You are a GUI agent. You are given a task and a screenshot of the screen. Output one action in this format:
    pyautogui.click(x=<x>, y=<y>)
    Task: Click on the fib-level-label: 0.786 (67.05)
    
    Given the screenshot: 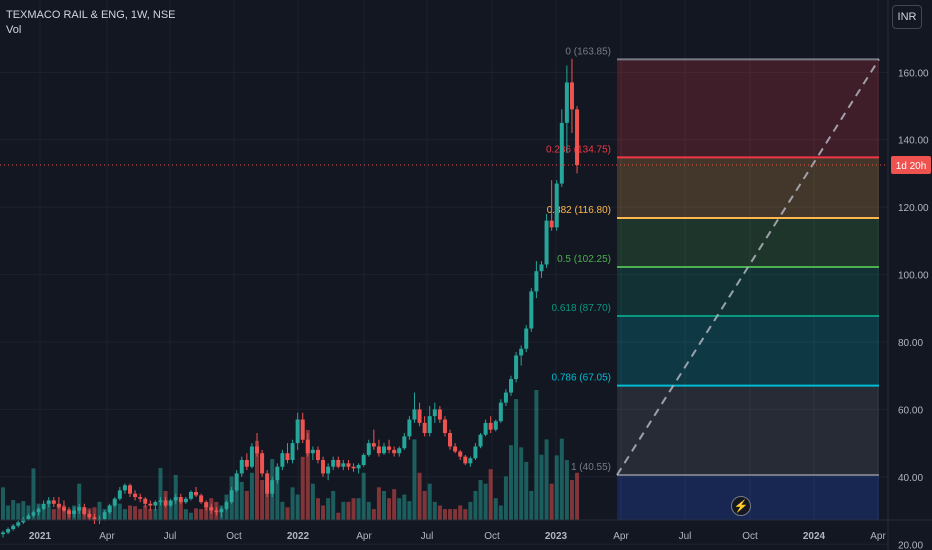 What is the action you would take?
    pyautogui.click(x=582, y=378)
    